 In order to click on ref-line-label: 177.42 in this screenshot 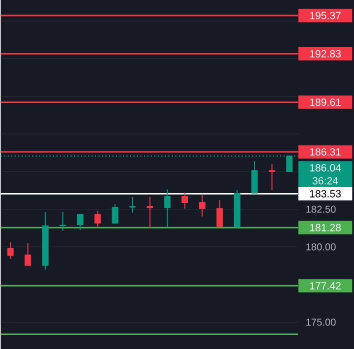, I will do `click(325, 286)`.